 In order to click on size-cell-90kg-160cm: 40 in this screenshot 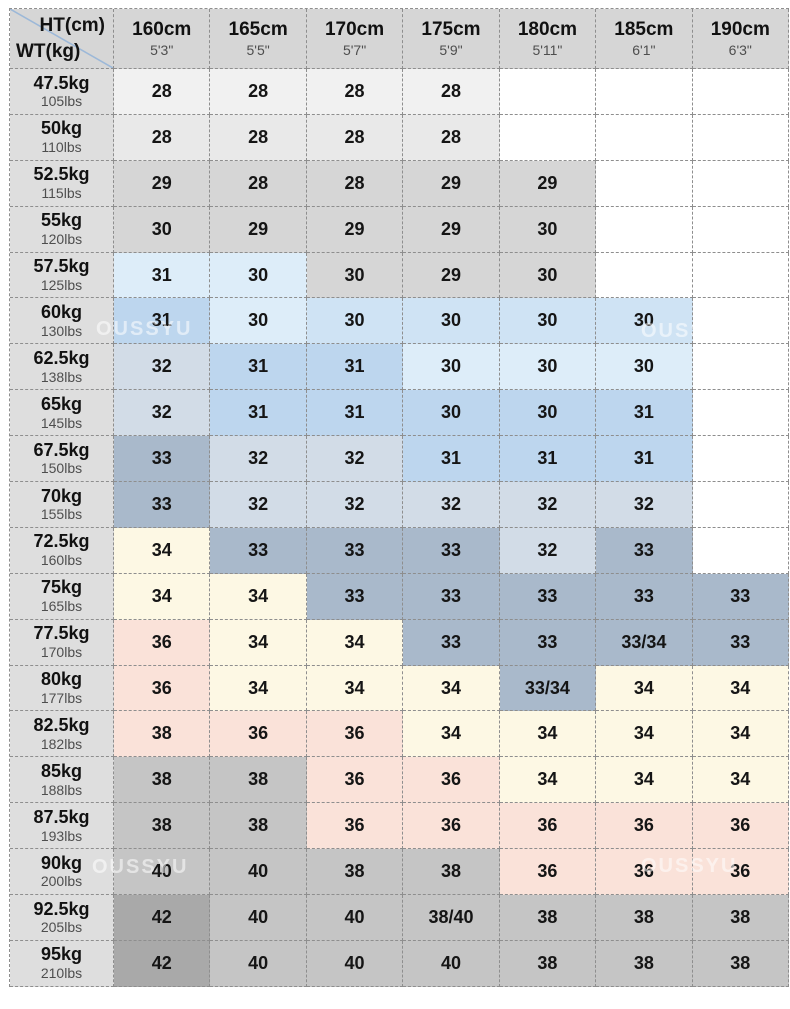, I will do `click(162, 872)`.